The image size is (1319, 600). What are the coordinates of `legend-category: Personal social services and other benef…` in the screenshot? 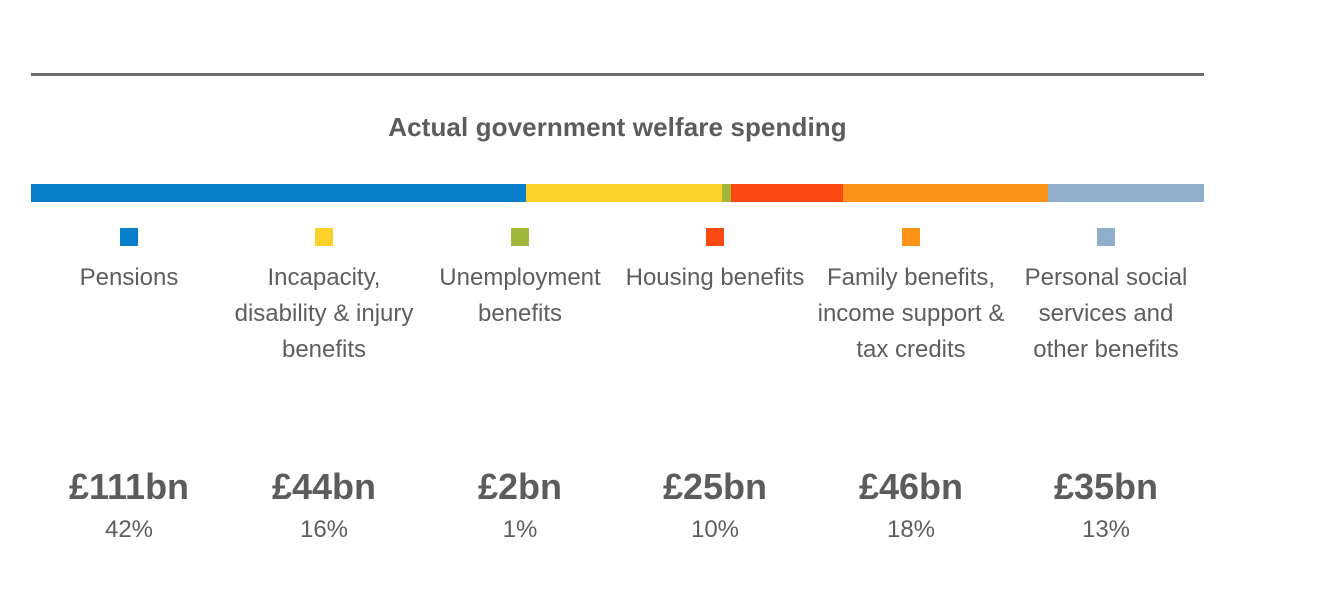 It's located at (1106, 385).